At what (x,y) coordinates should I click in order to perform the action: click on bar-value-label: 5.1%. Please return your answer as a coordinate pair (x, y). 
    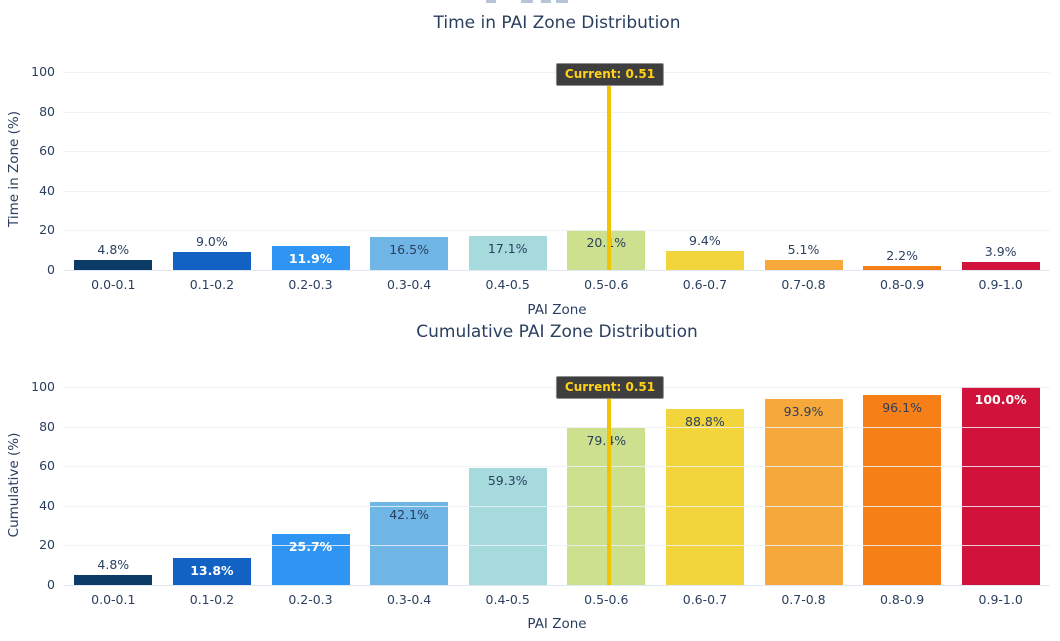
    Looking at the image, I should click on (803, 249).